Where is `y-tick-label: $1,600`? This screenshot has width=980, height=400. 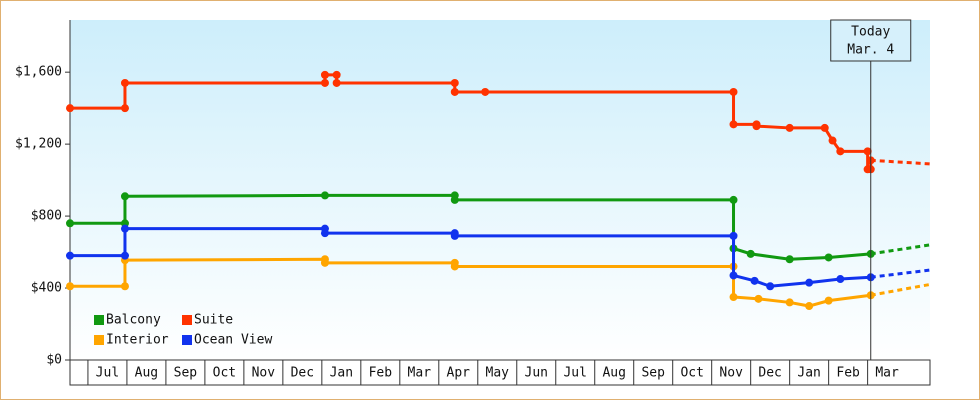
y-tick-label: $1,600 is located at coordinates (38, 72).